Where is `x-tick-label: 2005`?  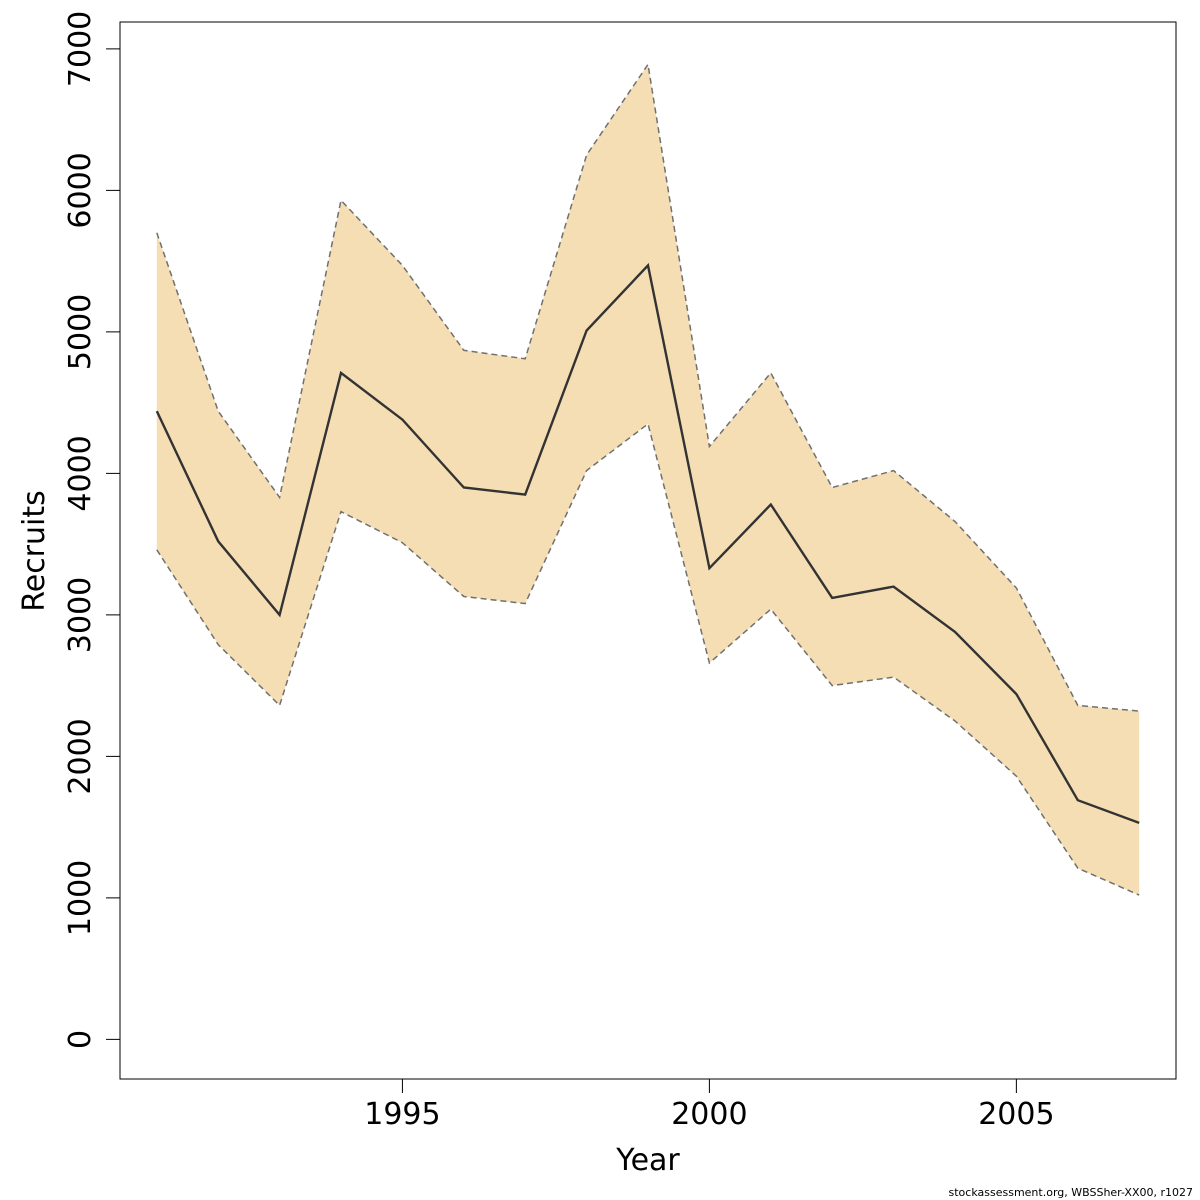
x-tick-label: 2005 is located at coordinates (1016, 1114).